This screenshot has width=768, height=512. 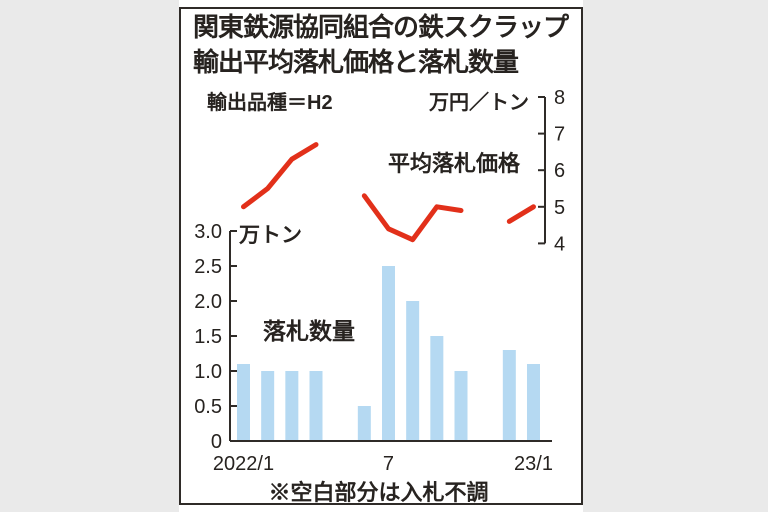 What do you see at coordinates (208, 337) in the screenshot?
I see `left-axis-tick-label: 1.5` at bounding box center [208, 337].